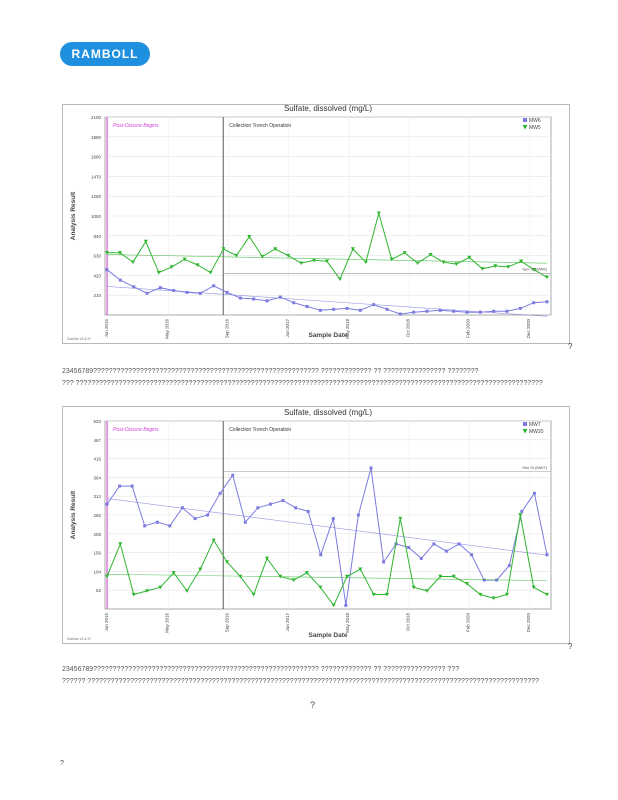 This screenshot has width=618, height=800. I want to click on chart-title: Sulfate, dissolved (mg/L), so click(328, 412).